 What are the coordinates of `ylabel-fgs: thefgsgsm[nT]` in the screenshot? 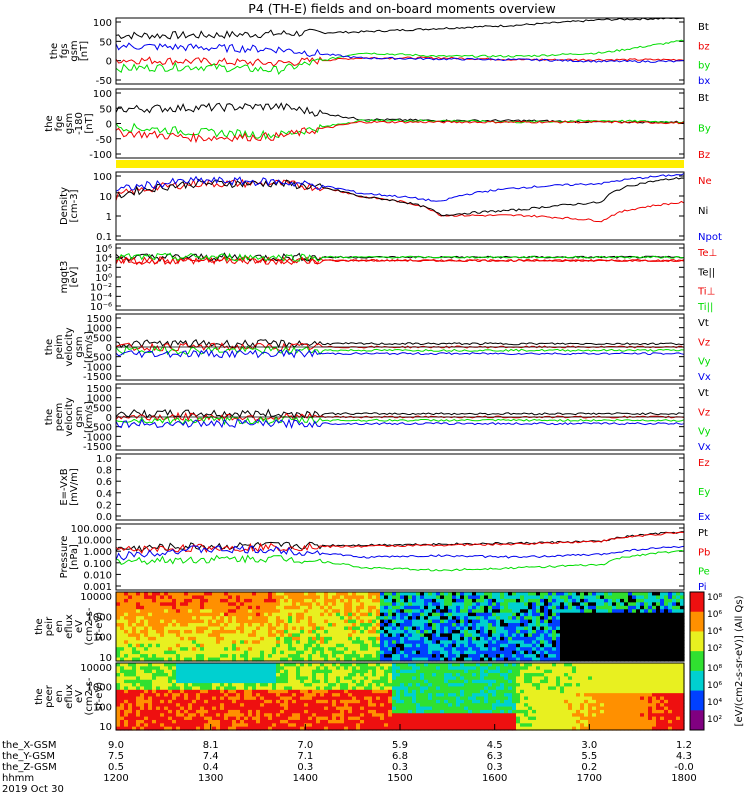 It's located at (69, 50).